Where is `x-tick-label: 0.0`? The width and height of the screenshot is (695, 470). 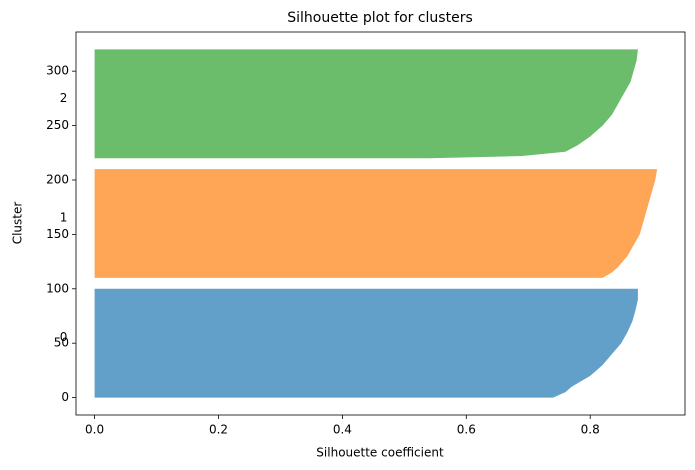 x-tick-label: 0.0 is located at coordinates (94, 430).